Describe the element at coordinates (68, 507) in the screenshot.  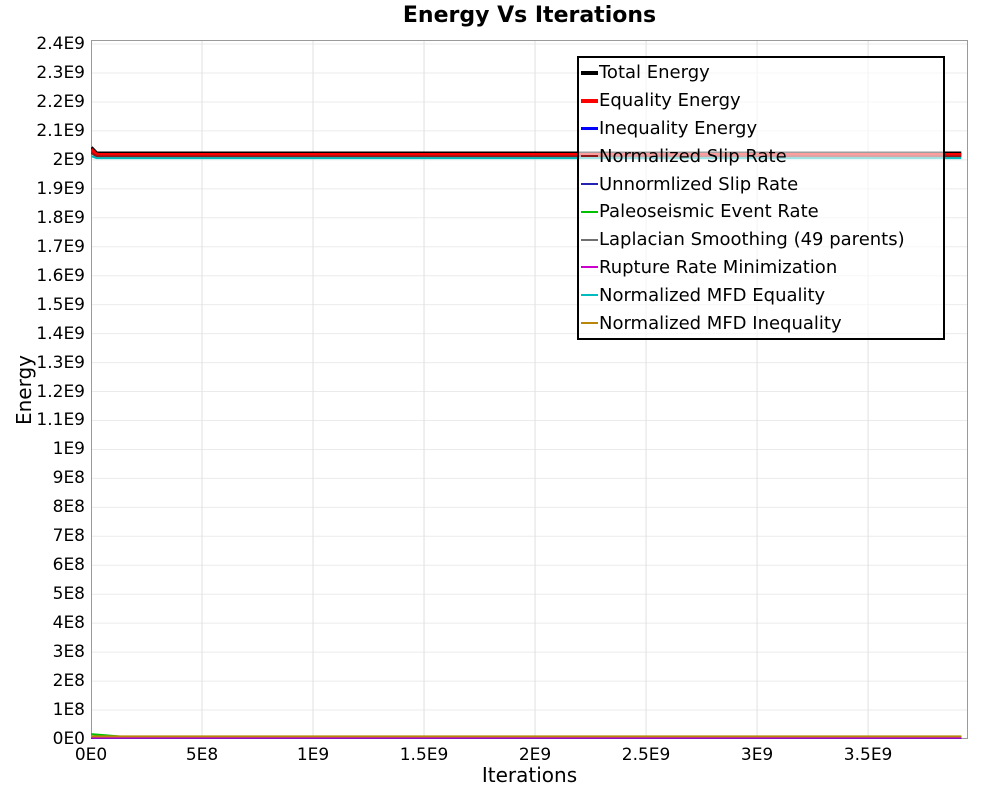
I see `y-tick-label: 8E8` at that location.